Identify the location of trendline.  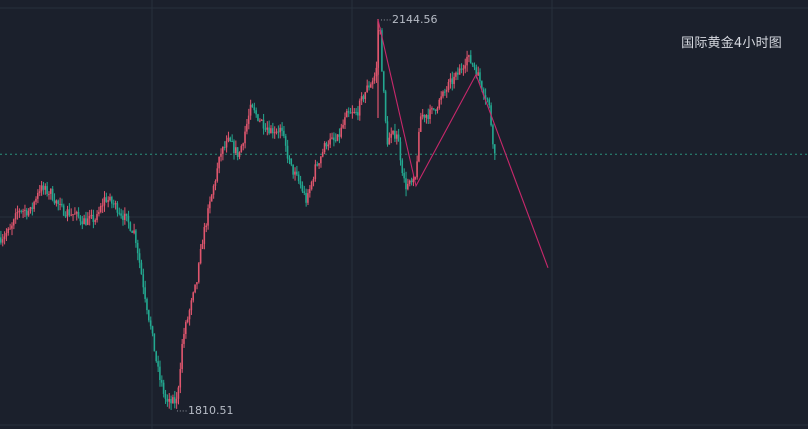
(463, 143).